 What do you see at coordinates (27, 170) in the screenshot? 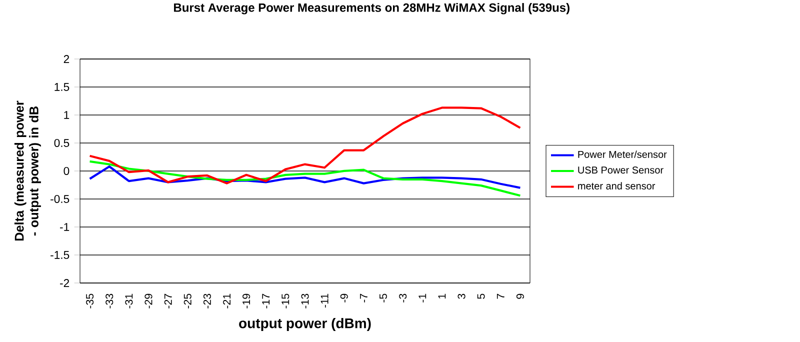
I see `y-axis-title: Delta (measured power - output power) in dB` at bounding box center [27, 170].